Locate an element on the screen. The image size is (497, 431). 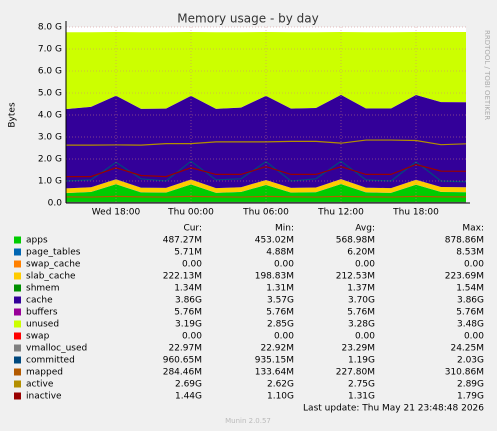
legend-value: 310.86M is located at coordinates (464, 373).